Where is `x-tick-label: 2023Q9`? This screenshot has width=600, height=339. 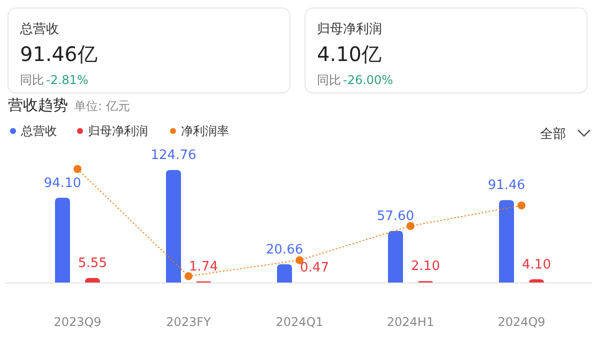 x-tick-label: 2023Q9 is located at coordinates (78, 322).